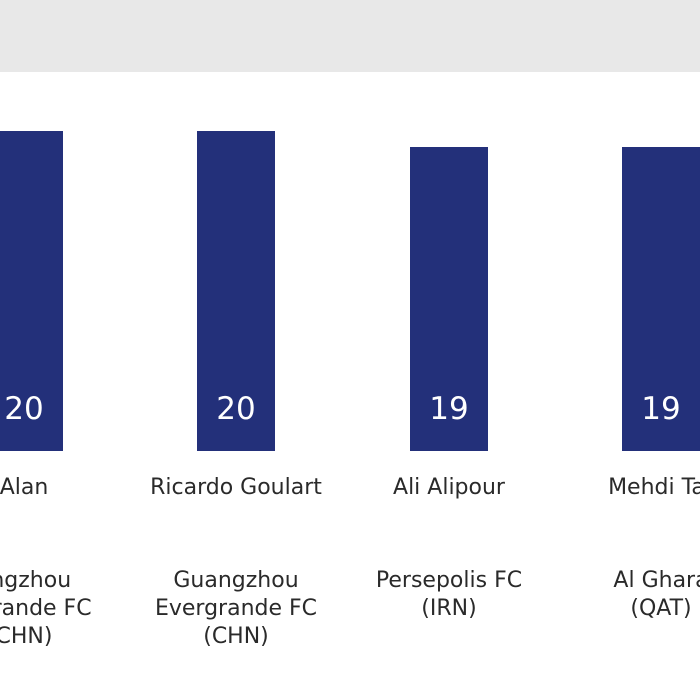 This screenshot has height=700, width=700. Describe the element at coordinates (26, 636) in the screenshot. I see `club-label-line: CHN)` at that location.